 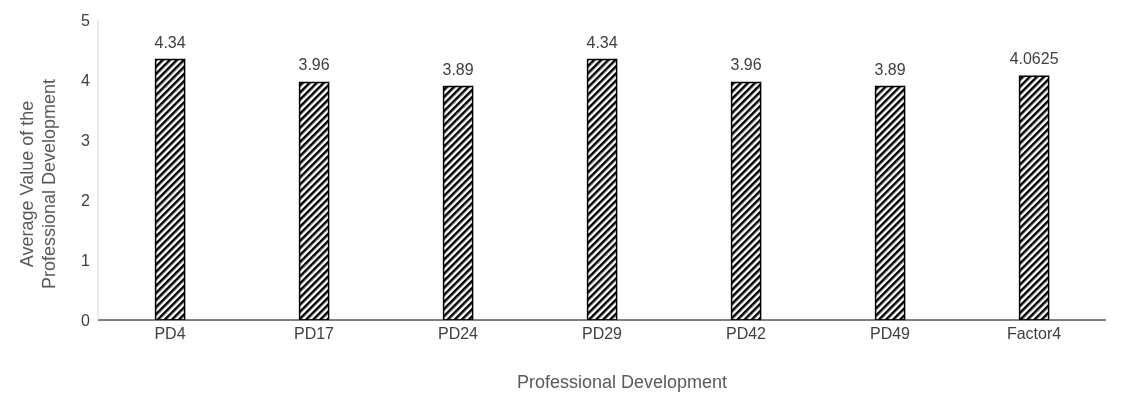 What do you see at coordinates (38, 184) in the screenshot?
I see `y-axis-title: Average Value of the Professional Development` at bounding box center [38, 184].